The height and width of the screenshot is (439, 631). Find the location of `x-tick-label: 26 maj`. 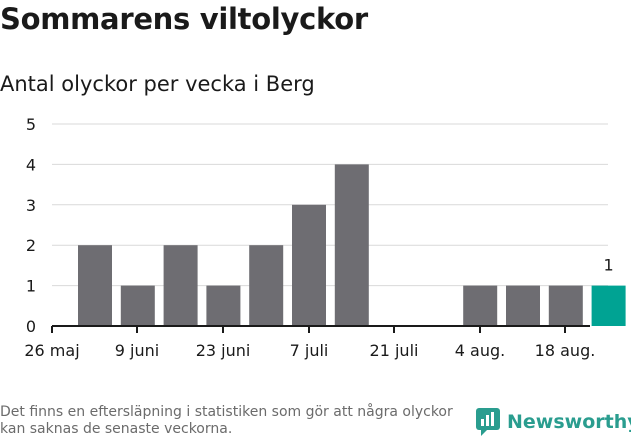

x-tick-label: 26 maj is located at coordinates (51, 350).